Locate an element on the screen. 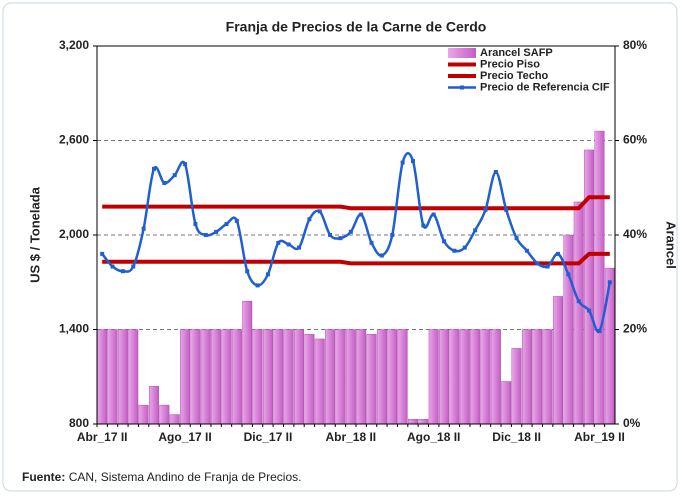  y-tick-label: 1,400 is located at coordinates (74, 329).